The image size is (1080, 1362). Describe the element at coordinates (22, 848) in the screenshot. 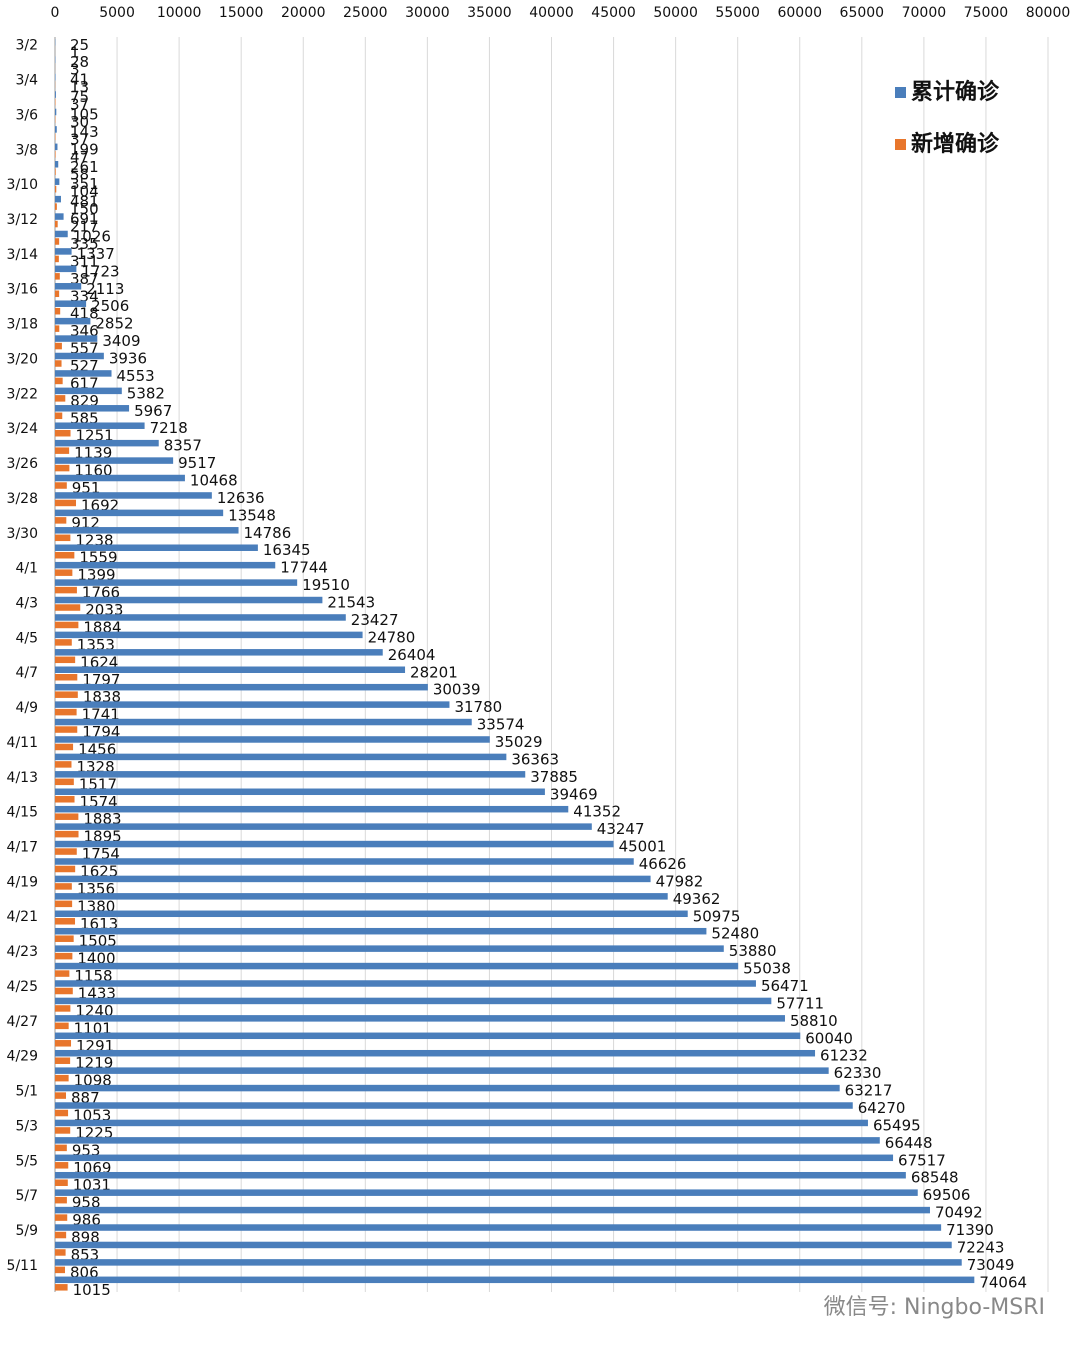

I see `y-tick-label: 4/17` at that location.